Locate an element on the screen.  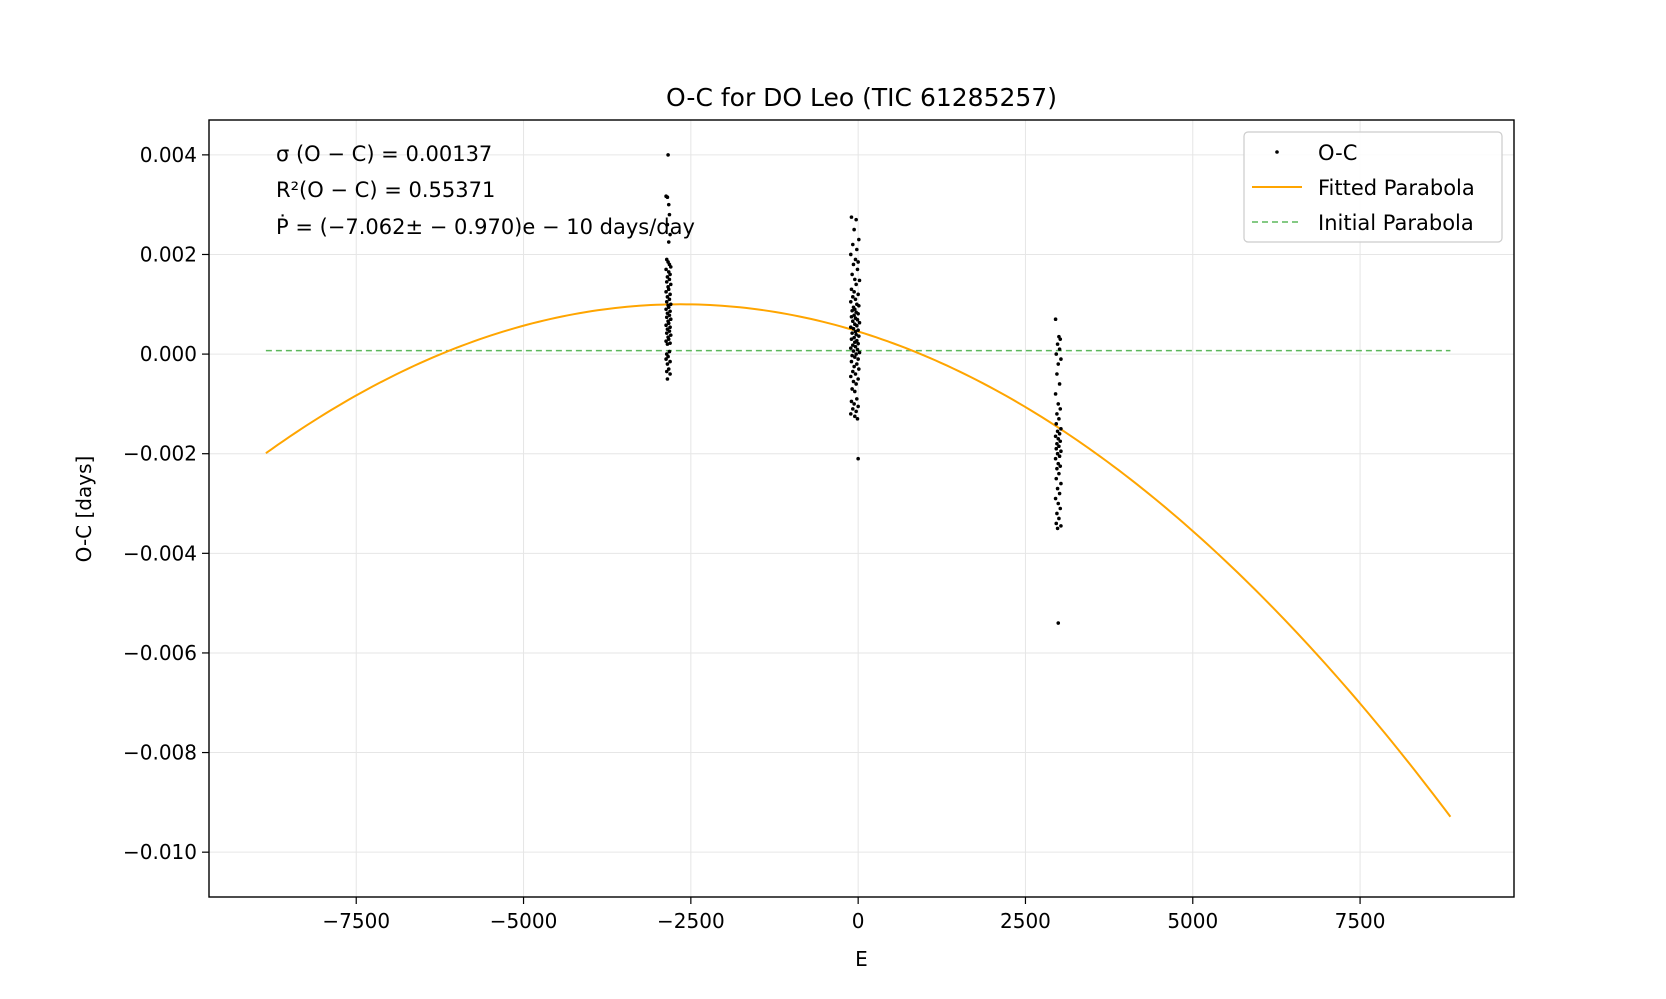
y-tick-label: 0.004 is located at coordinates (168, 155).